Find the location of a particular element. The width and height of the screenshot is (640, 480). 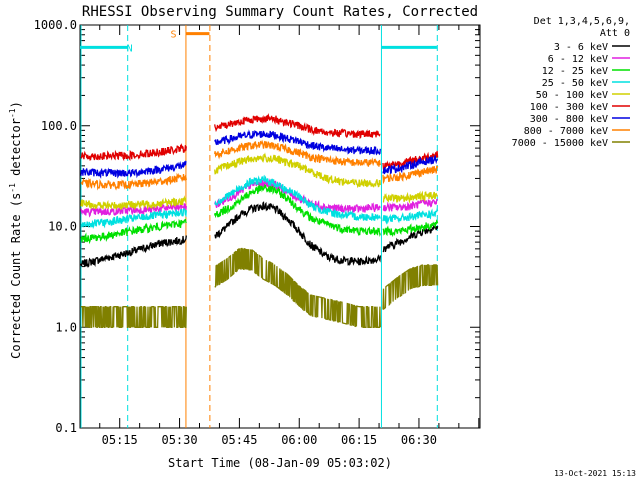

legend-header: Att 0 is located at coordinates (615, 33).